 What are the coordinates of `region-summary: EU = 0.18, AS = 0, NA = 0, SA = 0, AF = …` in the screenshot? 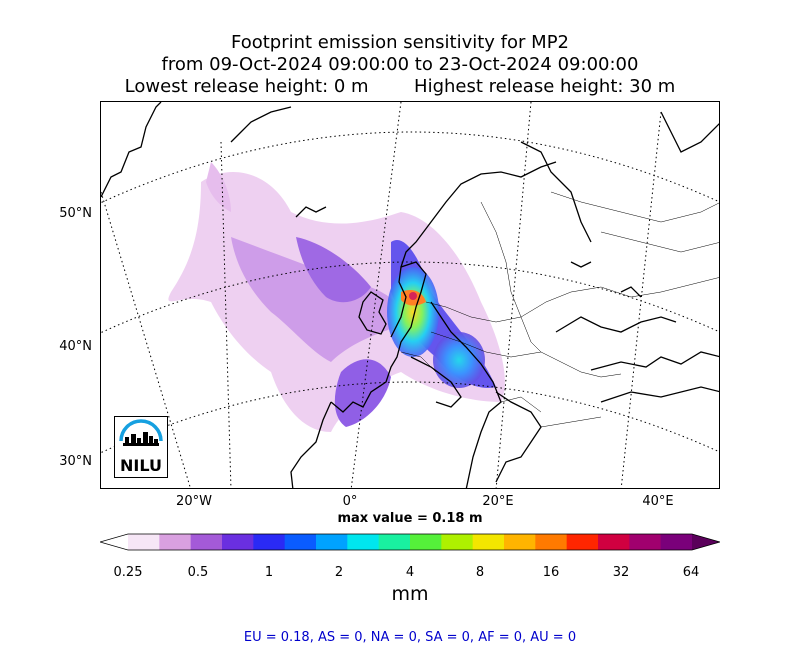 It's located at (410, 637).